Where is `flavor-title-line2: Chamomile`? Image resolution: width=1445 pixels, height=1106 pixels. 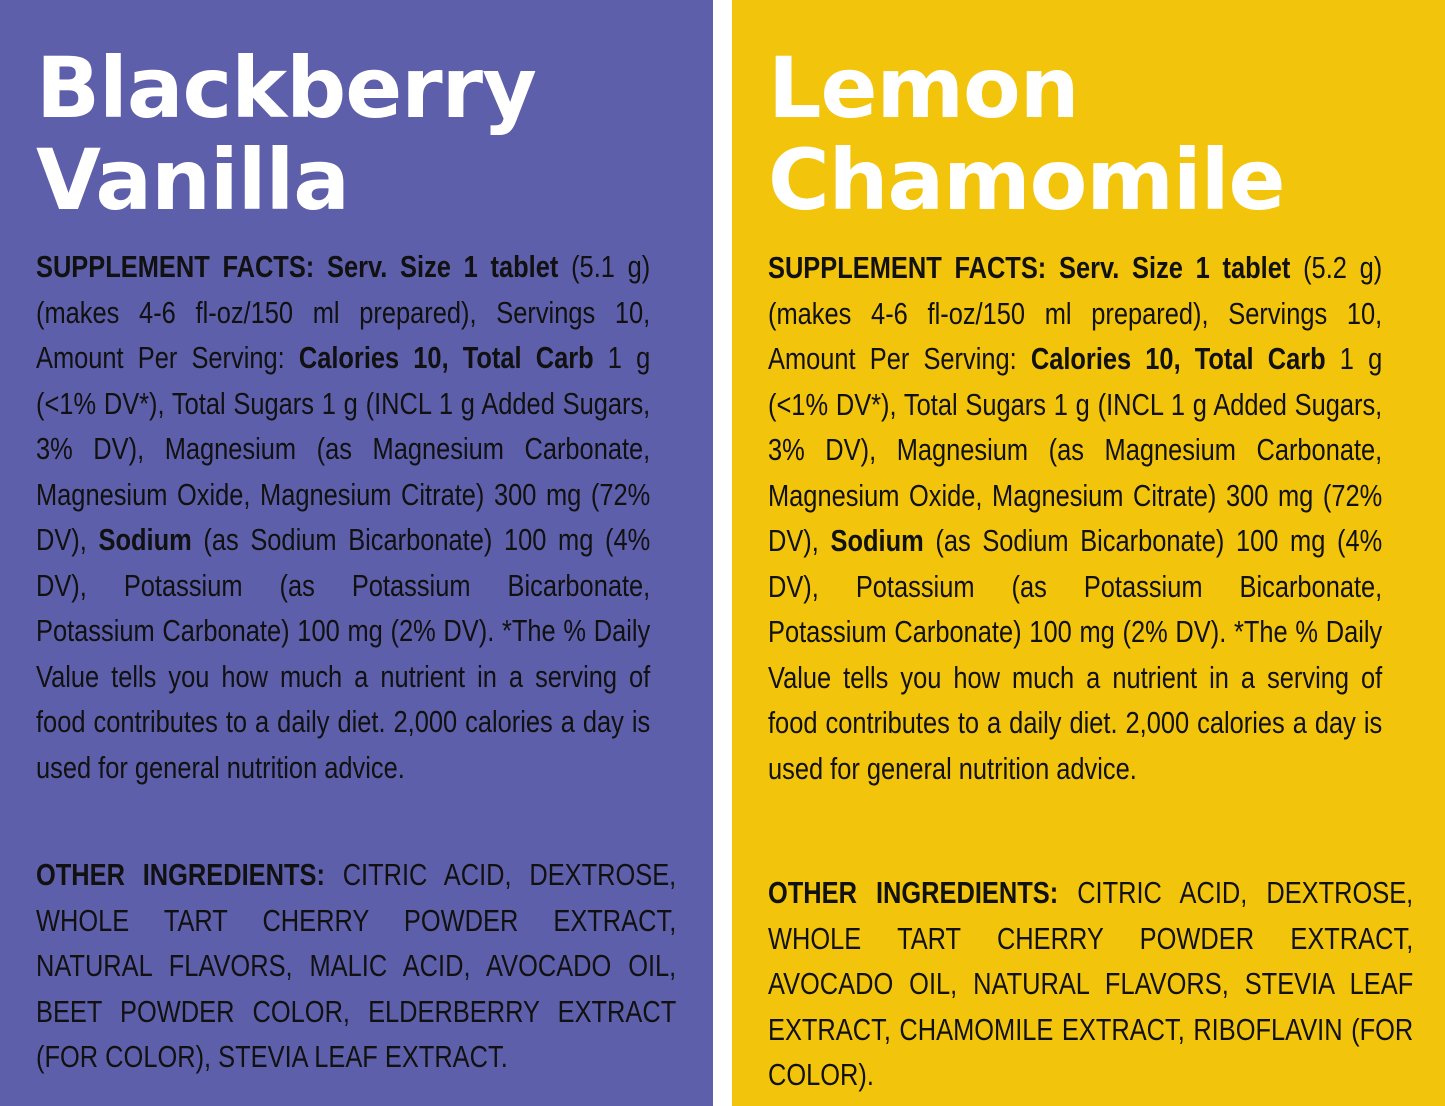
flavor-title-line2: Chamomile is located at coordinates (1026, 180).